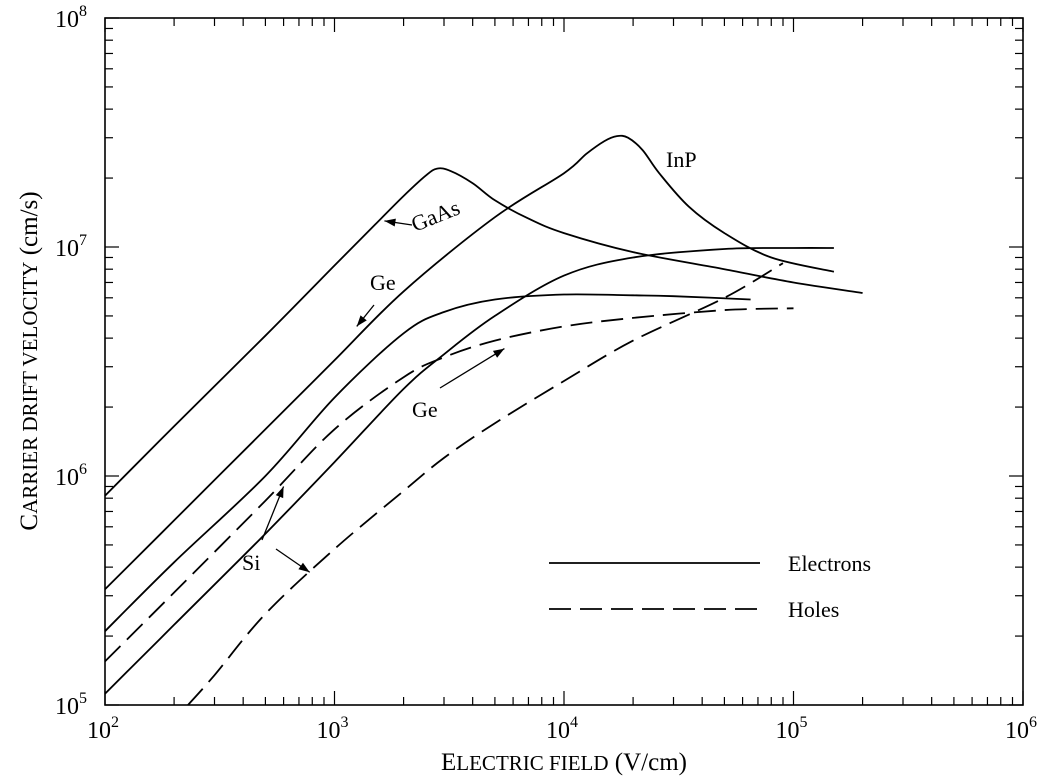 This screenshot has height=780, width=1057. Describe the element at coordinates (71, 476) in the screenshot. I see `y-tick-label: 10⁶` at that location.